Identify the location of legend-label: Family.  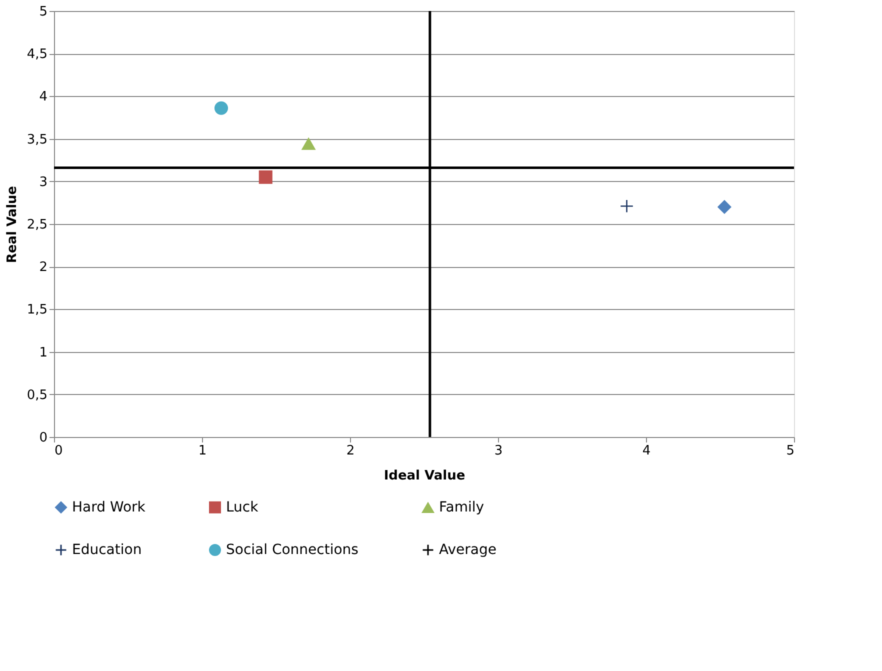
(461, 508).